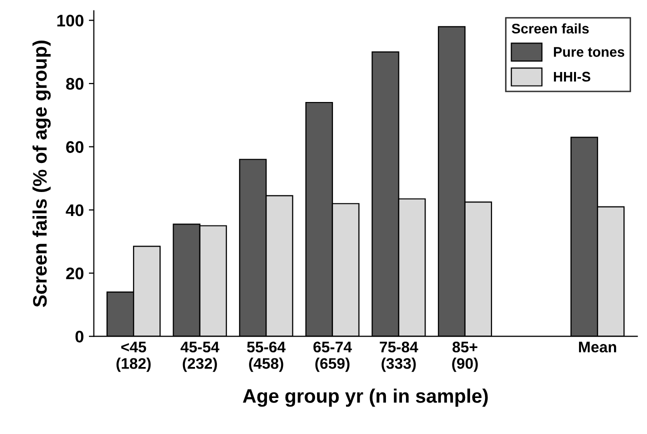 Image resolution: width=647 pixels, height=434 pixels. What do you see at coordinates (266, 357) in the screenshot?
I see `x-tick-label: 55-64 (458)` at bounding box center [266, 357].